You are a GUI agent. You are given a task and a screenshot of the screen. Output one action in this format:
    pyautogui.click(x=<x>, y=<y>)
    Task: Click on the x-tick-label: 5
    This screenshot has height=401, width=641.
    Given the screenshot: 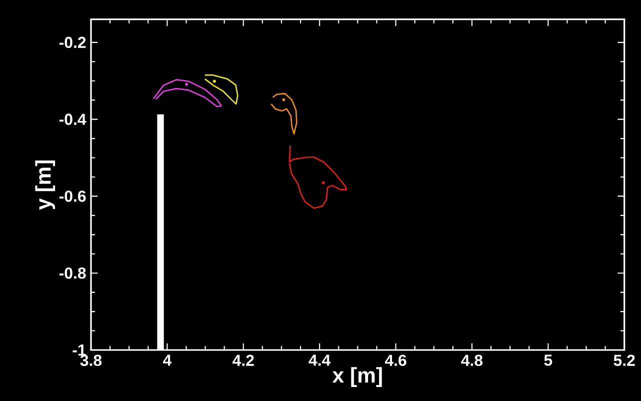 What is the action you would take?
    pyautogui.click(x=548, y=360)
    